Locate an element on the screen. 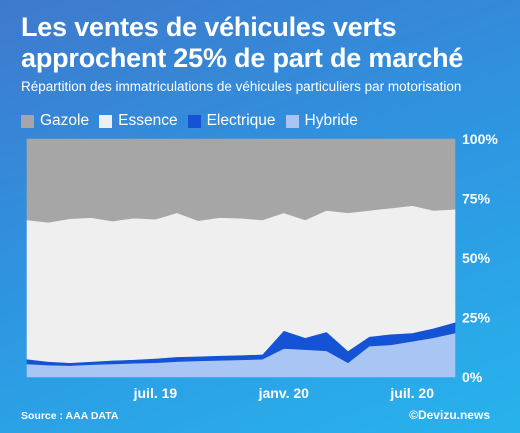 This screenshot has height=433, width=520. y-tick-label: 75% is located at coordinates (476, 199).